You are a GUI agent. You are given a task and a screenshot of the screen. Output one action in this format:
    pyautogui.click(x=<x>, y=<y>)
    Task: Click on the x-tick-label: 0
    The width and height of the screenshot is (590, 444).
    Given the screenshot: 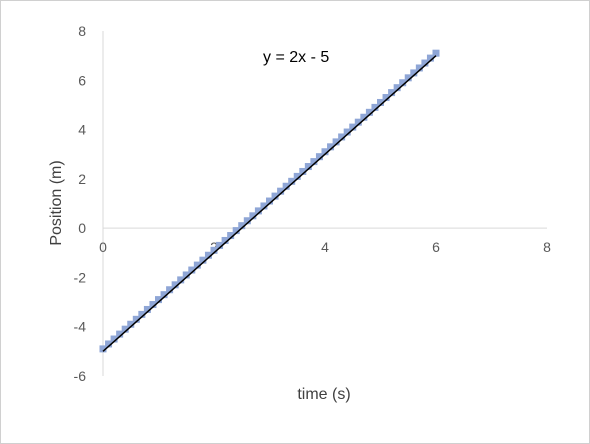 What is the action you would take?
    pyautogui.click(x=103, y=247)
    